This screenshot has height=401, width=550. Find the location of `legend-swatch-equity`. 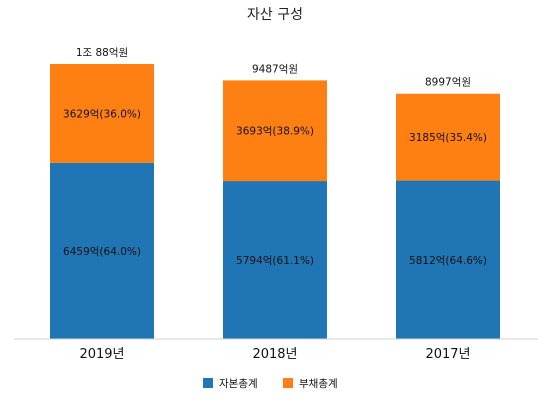

legend-swatch-equity is located at coordinates (208, 383).